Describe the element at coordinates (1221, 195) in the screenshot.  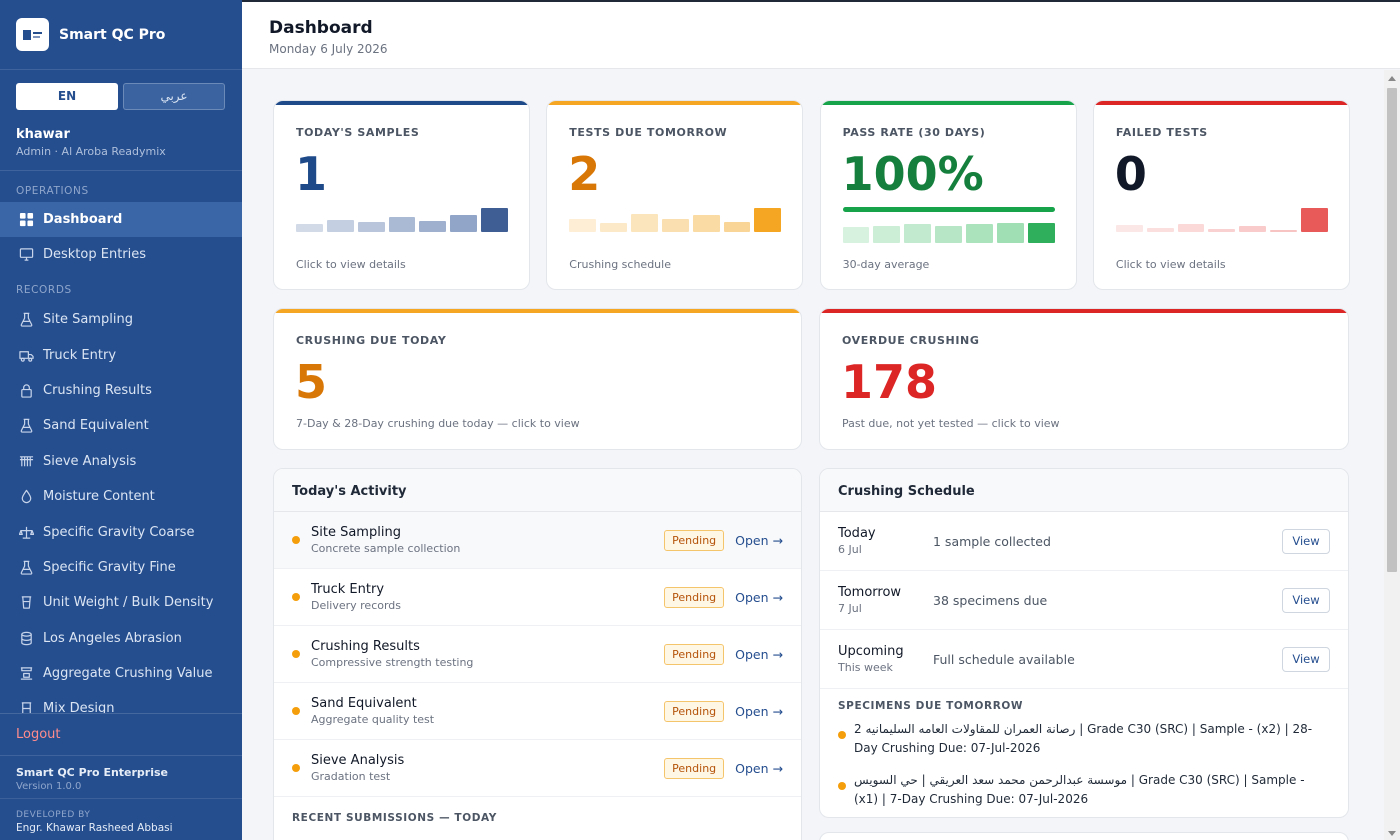
I see `failed-tests-card: FAILED TESTS 0 Click to view details` at that location.